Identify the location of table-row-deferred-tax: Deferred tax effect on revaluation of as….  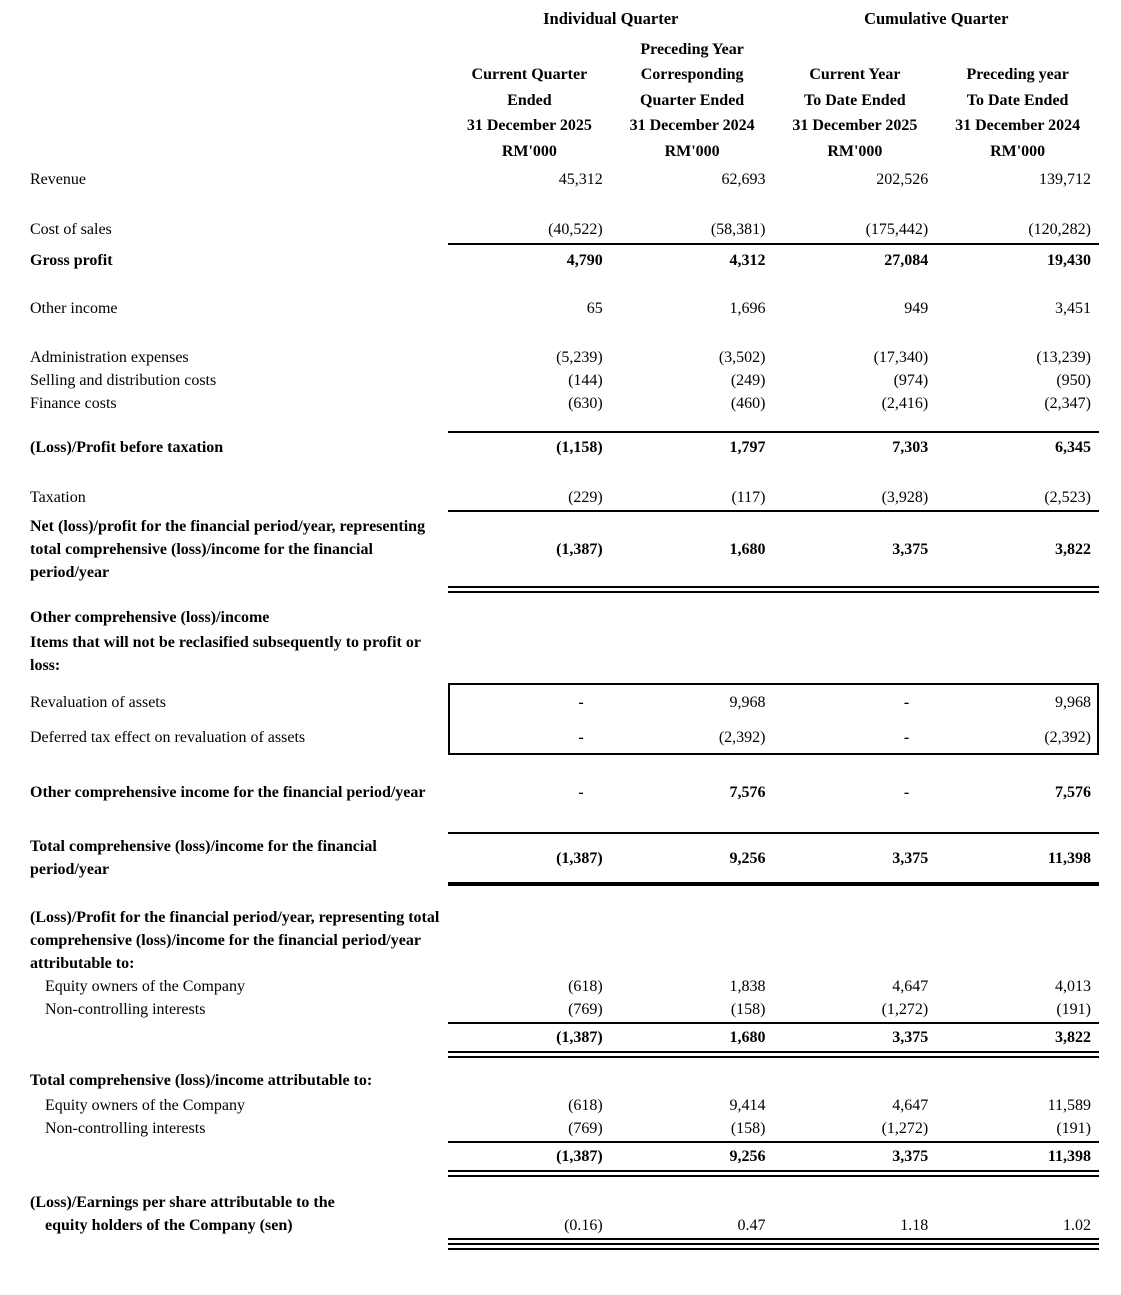
(560, 737).